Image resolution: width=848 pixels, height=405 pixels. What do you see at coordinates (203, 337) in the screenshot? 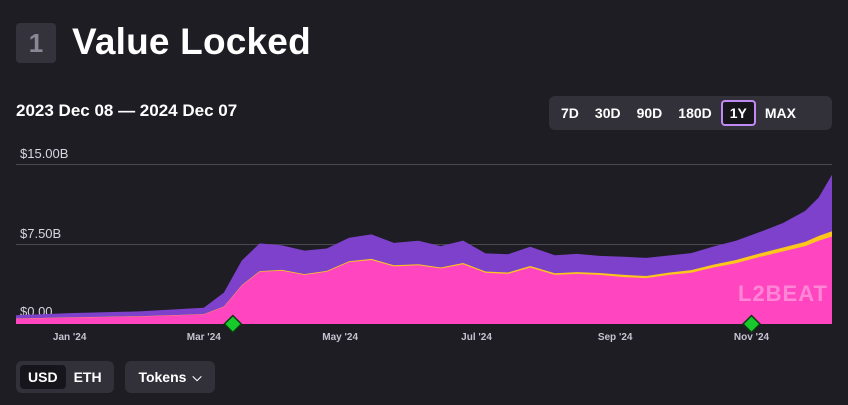
I see `x-tick-label: Mar '24` at bounding box center [203, 337].